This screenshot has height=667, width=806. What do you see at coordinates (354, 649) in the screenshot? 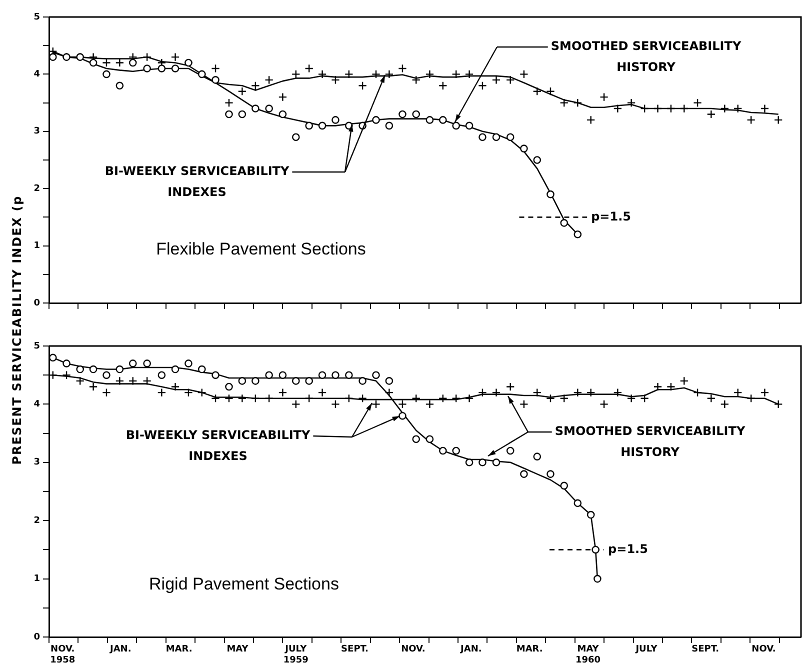
I see `x-tick-label: SEPT.` at bounding box center [354, 649].